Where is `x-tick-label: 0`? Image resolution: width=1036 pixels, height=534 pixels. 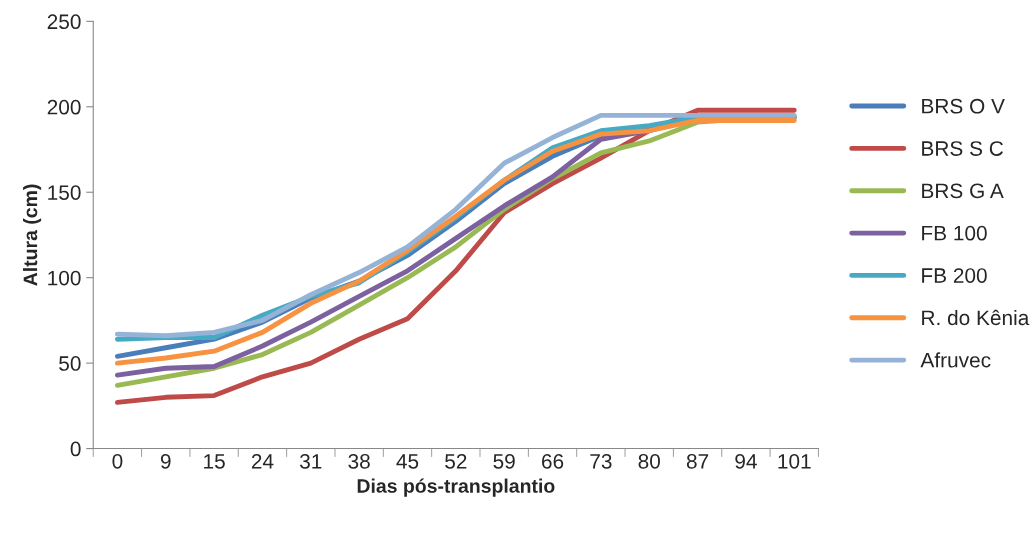 x-tick-label: 0 is located at coordinates (117, 461).